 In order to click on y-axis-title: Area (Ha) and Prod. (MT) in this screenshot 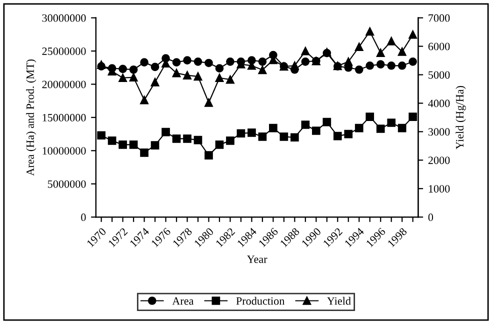, I will do `click(31, 117)`.